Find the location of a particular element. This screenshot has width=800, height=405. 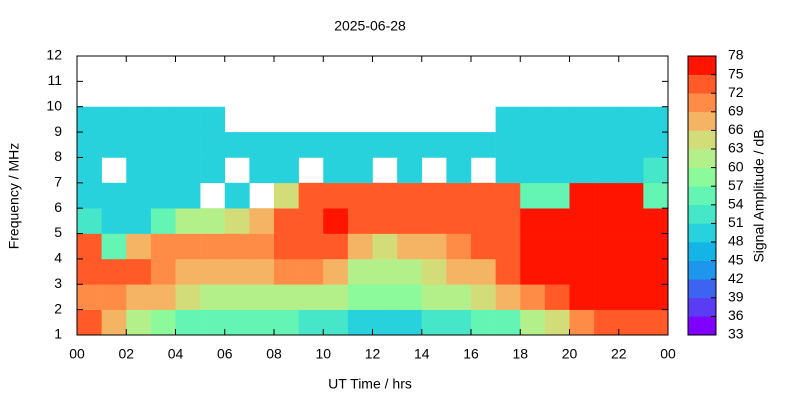

colorbar-tick-label: 45 is located at coordinates (736, 259).